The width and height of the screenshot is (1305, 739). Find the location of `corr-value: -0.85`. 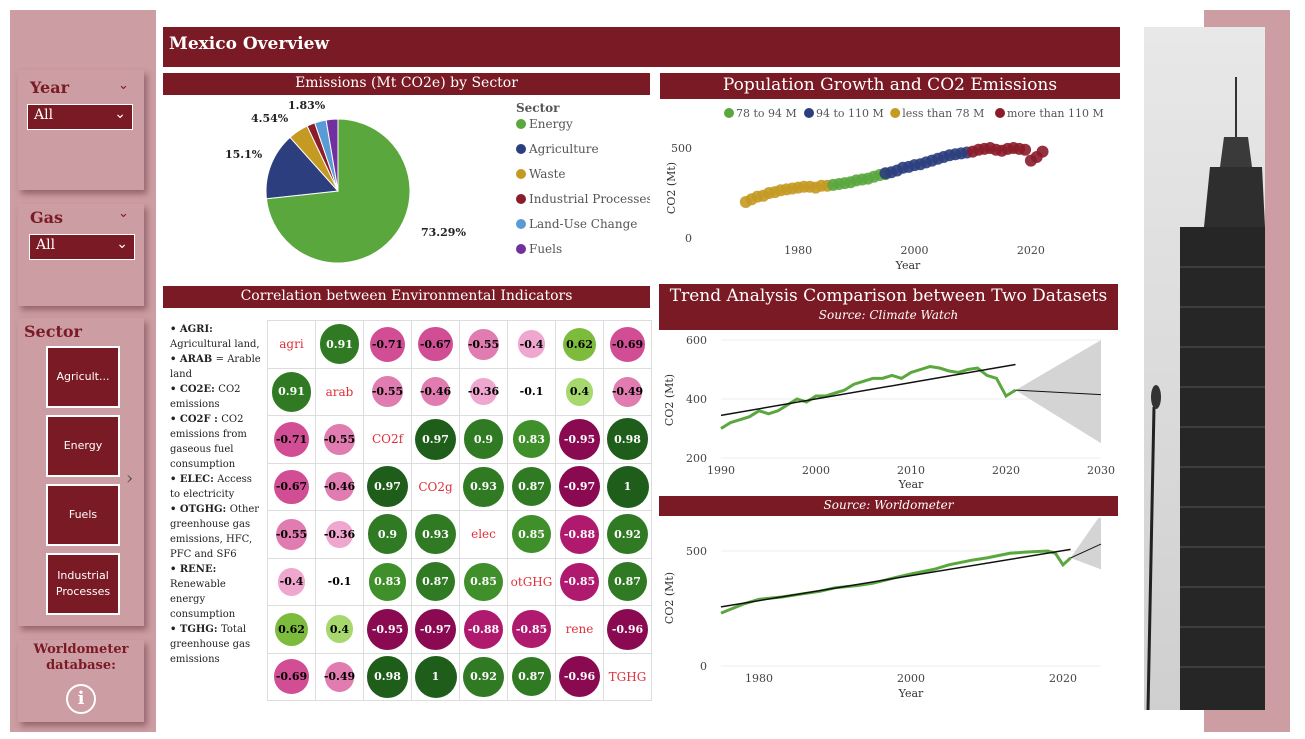

corr-value: -0.85 is located at coordinates (579, 582).